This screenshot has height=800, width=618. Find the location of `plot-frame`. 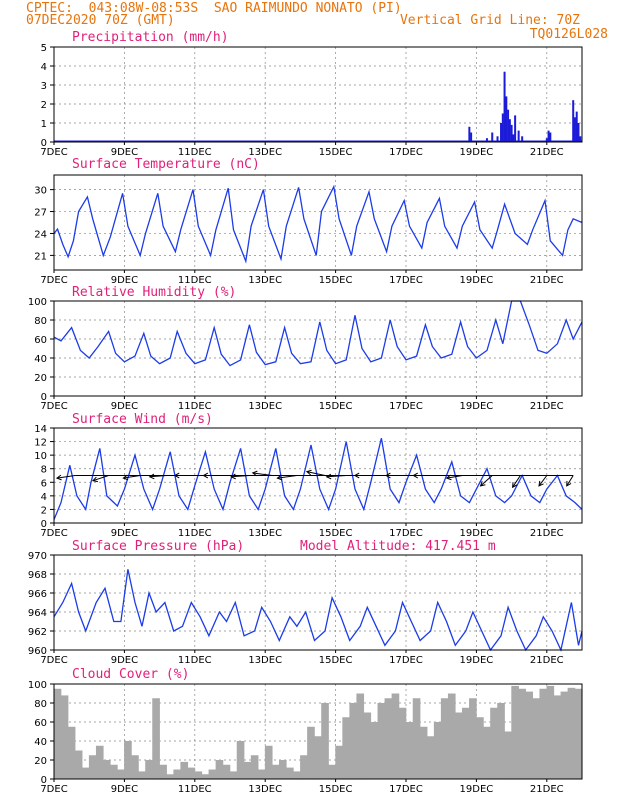

plot-frame is located at coordinates (318, 348).